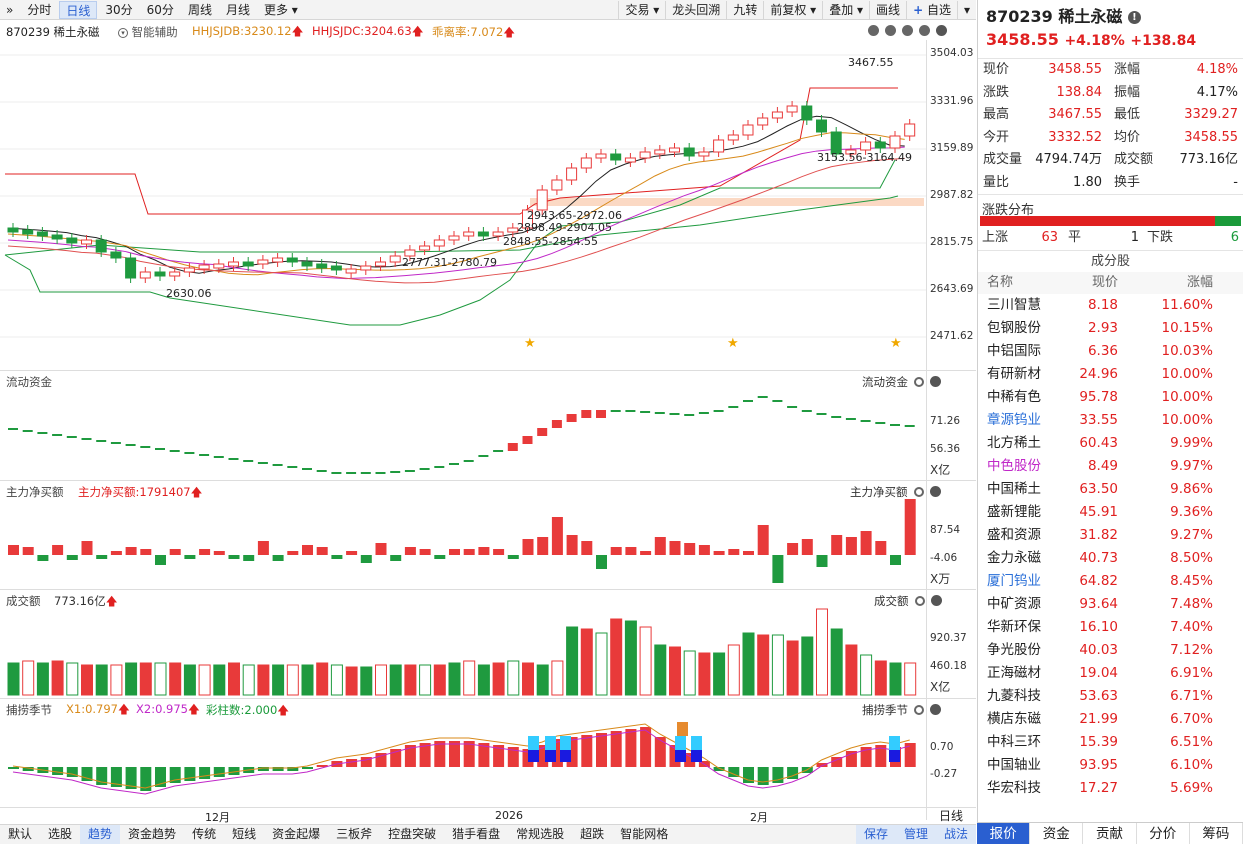  I want to click on settings-icon, so click(907, 30).